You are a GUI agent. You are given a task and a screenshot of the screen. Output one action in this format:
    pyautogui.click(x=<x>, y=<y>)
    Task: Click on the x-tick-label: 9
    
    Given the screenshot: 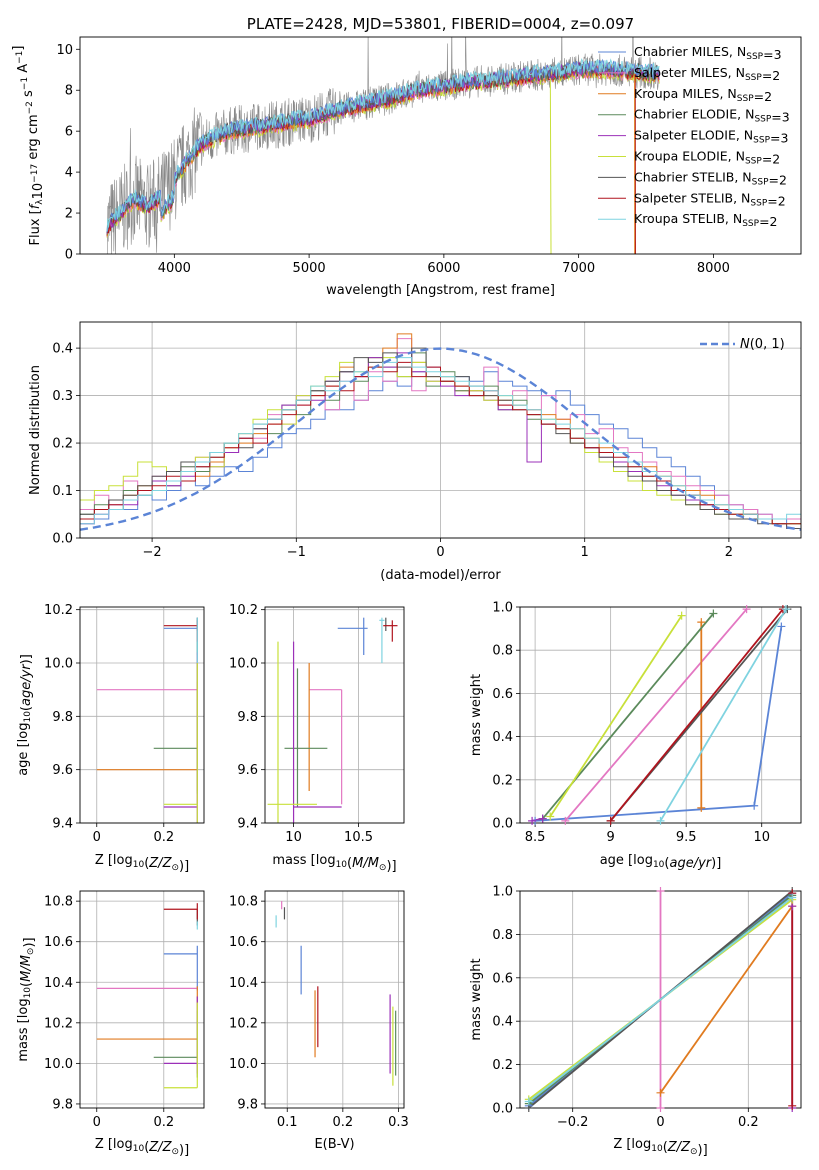 What is the action you would take?
    pyautogui.click(x=611, y=837)
    